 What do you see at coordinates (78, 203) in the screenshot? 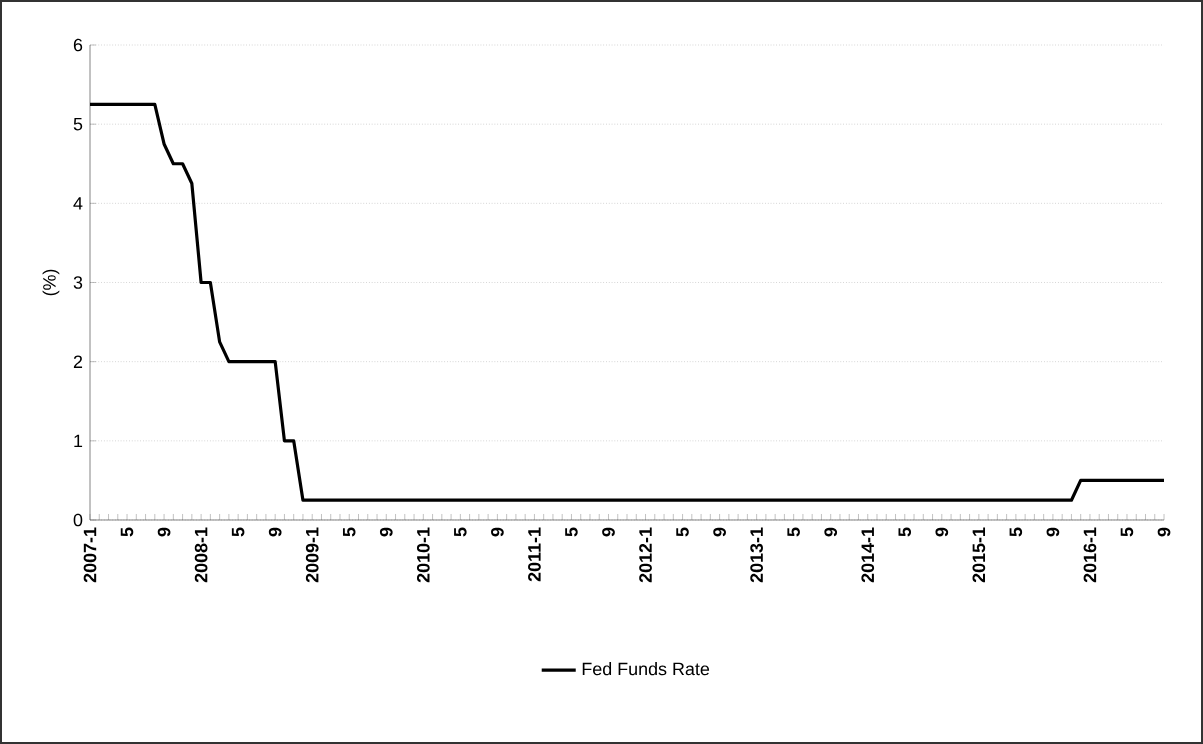
I see `y-tick-label: 4` at bounding box center [78, 203].